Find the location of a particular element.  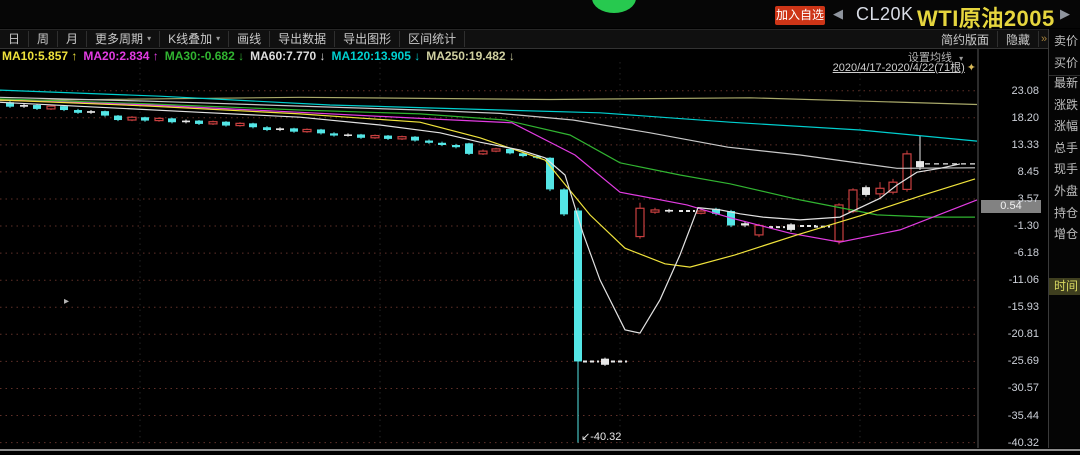

candle-46-body is located at coordinates (640, 222).